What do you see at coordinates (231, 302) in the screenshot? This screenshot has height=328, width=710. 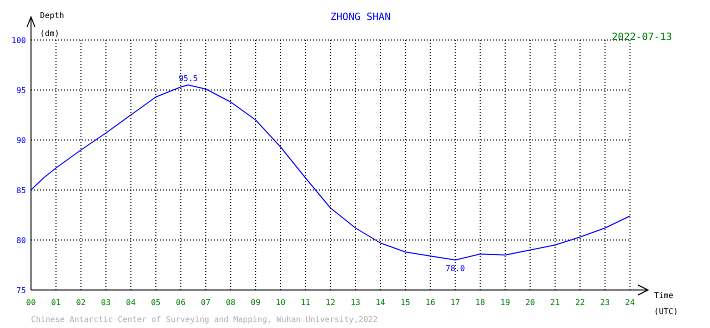 I see `x-tick-label: 08` at bounding box center [231, 302].